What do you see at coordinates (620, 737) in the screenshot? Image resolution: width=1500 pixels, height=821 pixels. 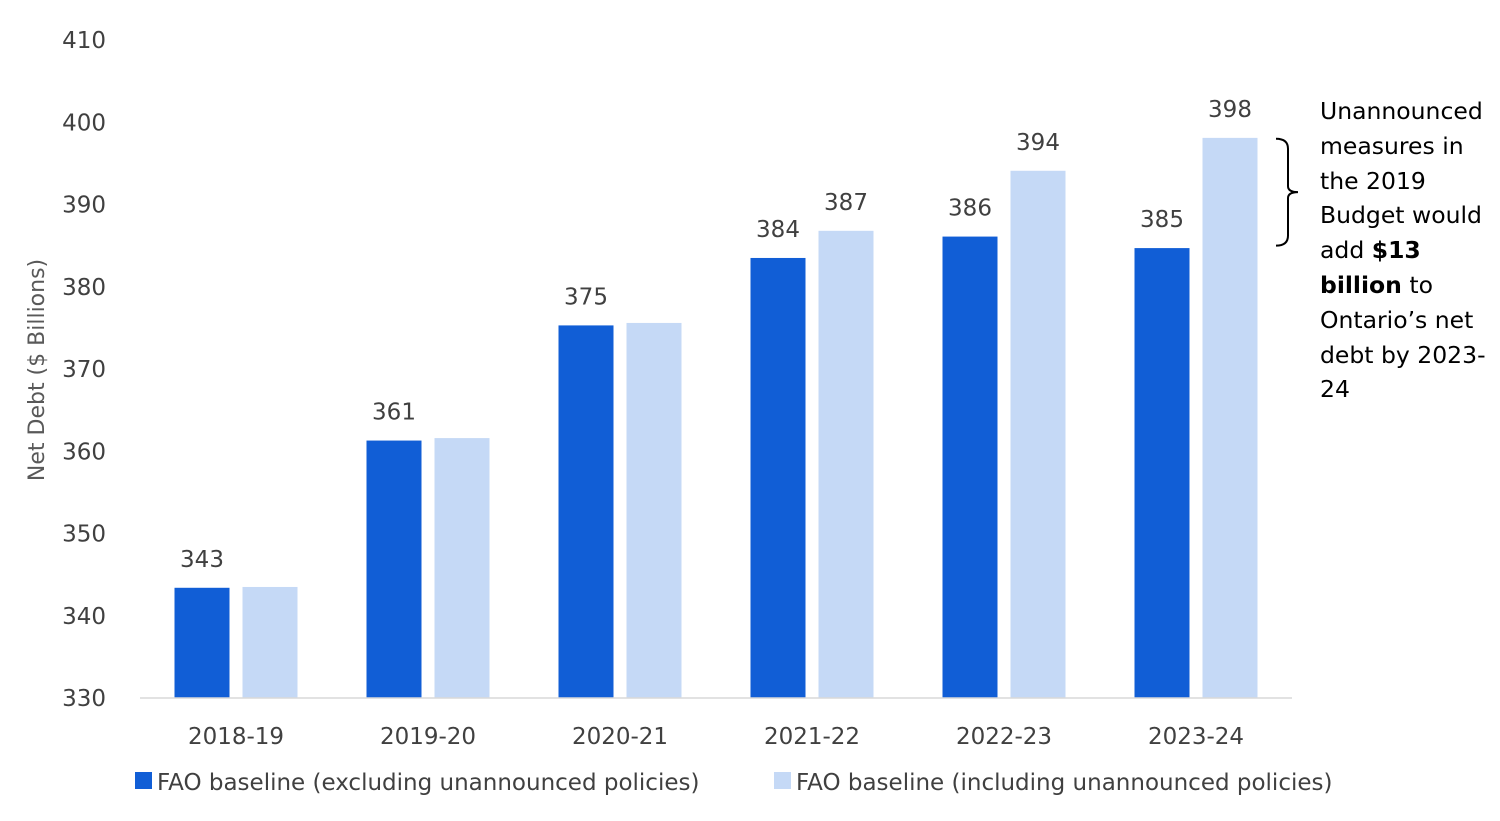 I see `x-tick-label: 2020-21` at bounding box center [620, 737].